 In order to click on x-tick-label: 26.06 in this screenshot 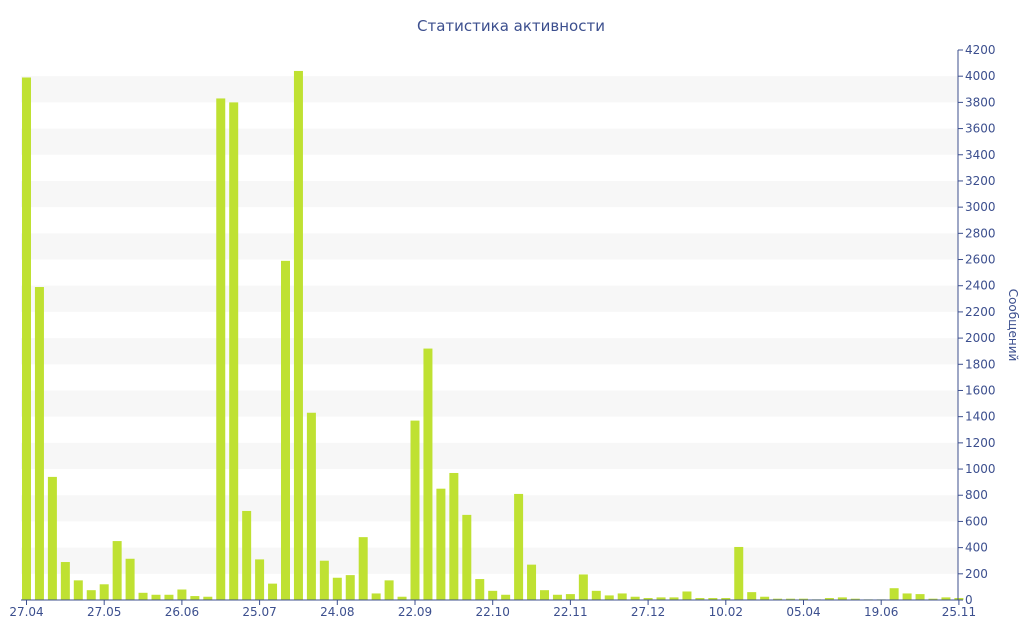, I will do `click(182, 612)`.